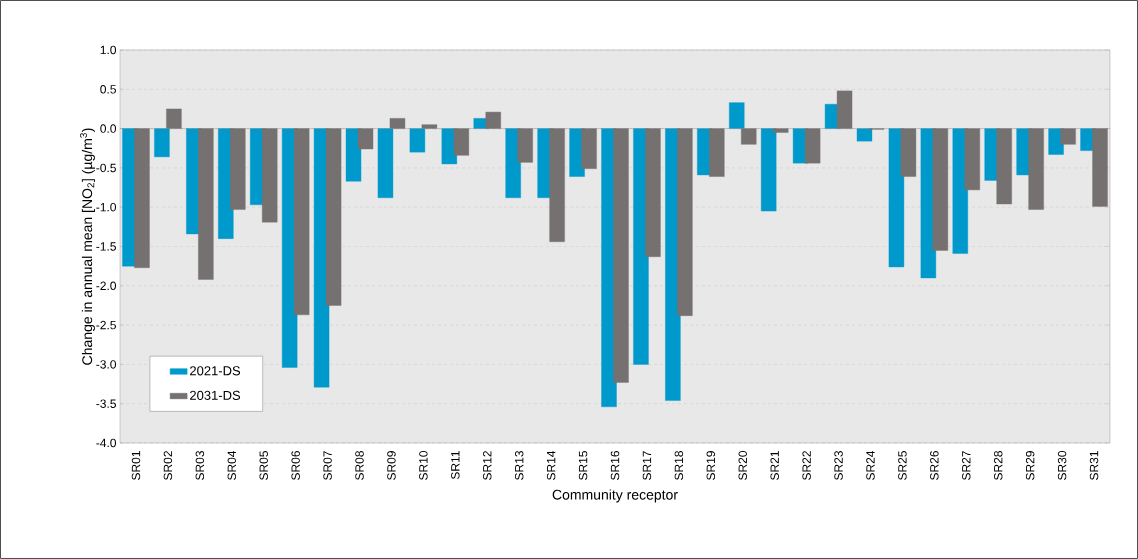  I want to click on y-tick-label: 1.0, so click(108, 50).